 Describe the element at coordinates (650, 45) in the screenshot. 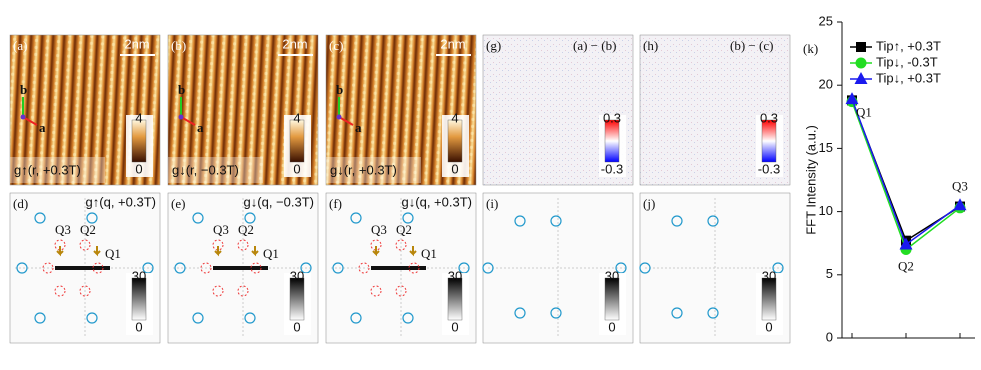

I see `panel-label: (h)` at that location.